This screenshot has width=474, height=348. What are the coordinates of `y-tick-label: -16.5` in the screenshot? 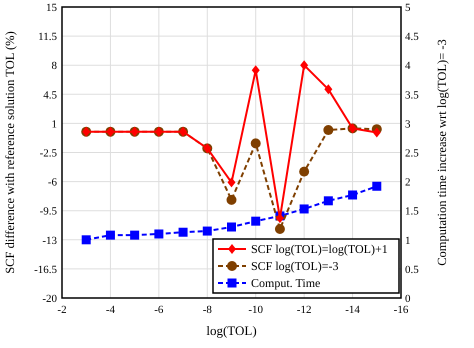 It's located at (46, 270).